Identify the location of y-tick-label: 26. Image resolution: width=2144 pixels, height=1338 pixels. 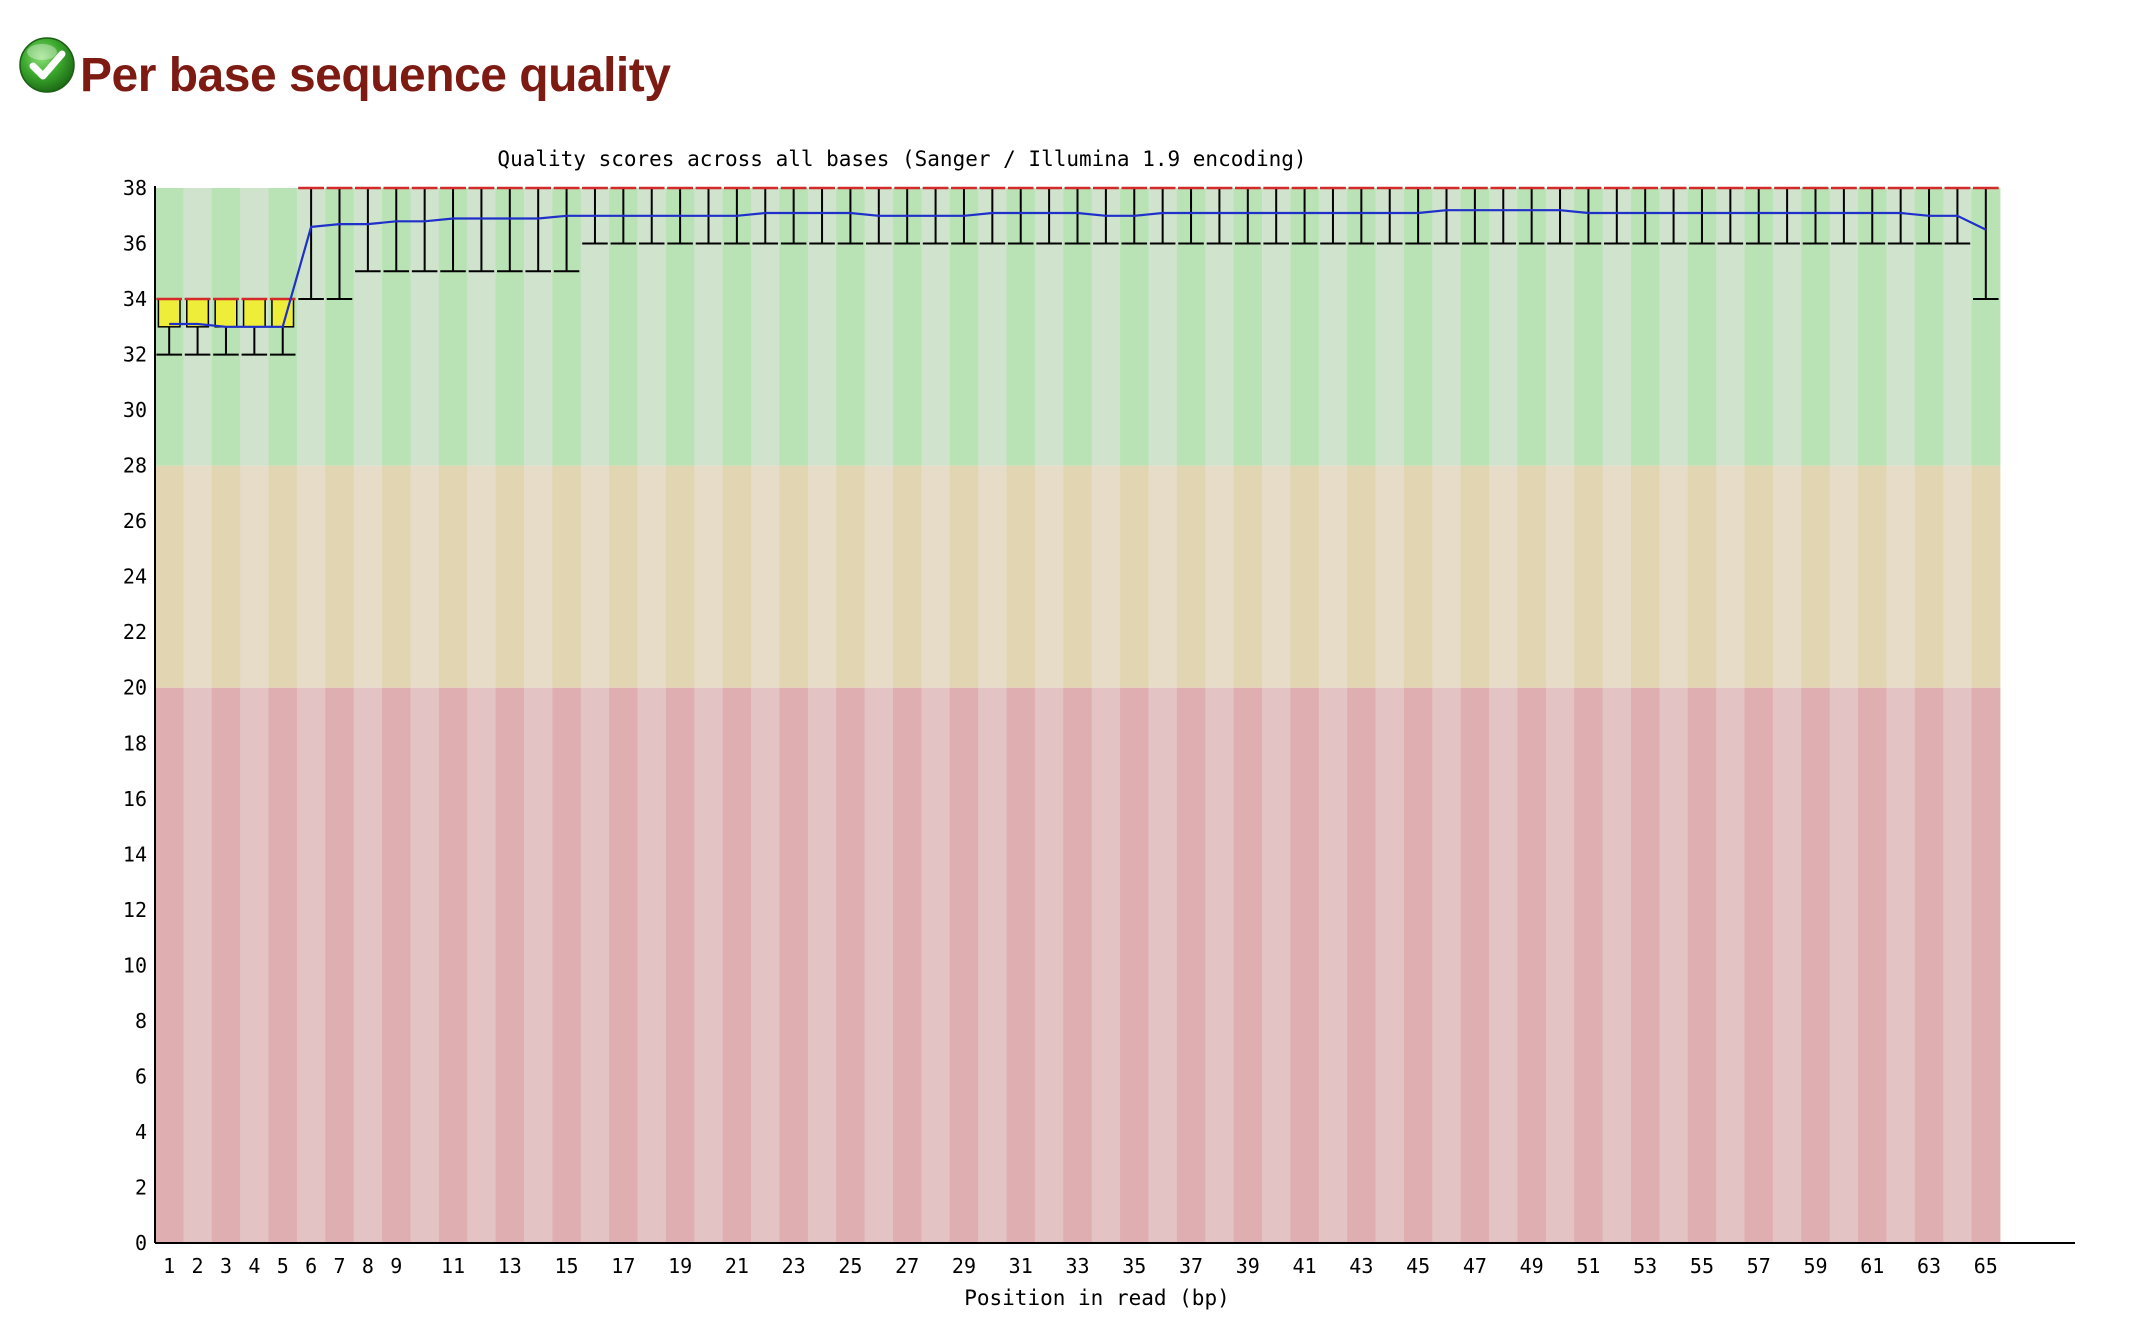
(135, 521).